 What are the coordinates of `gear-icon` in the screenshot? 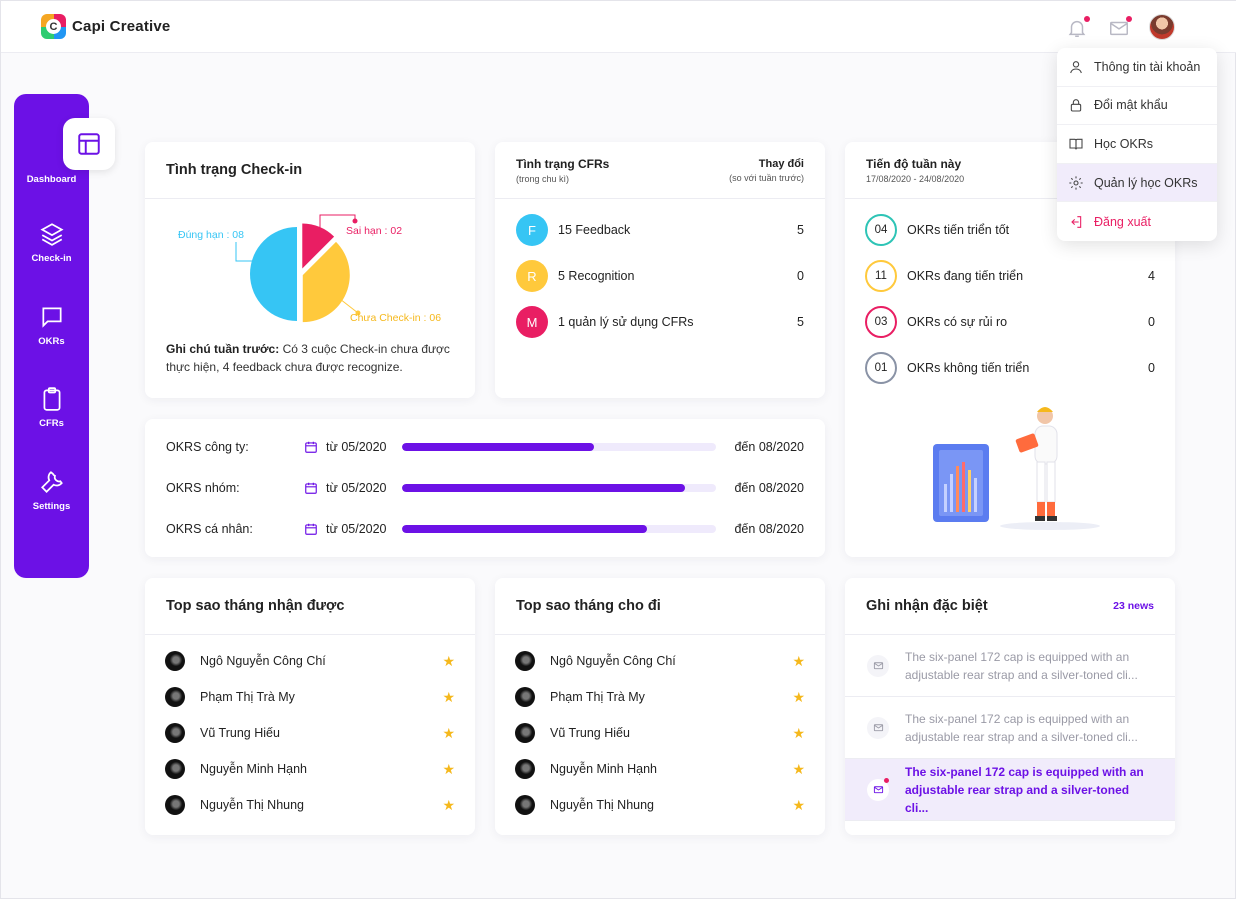 It's located at (1076, 182).